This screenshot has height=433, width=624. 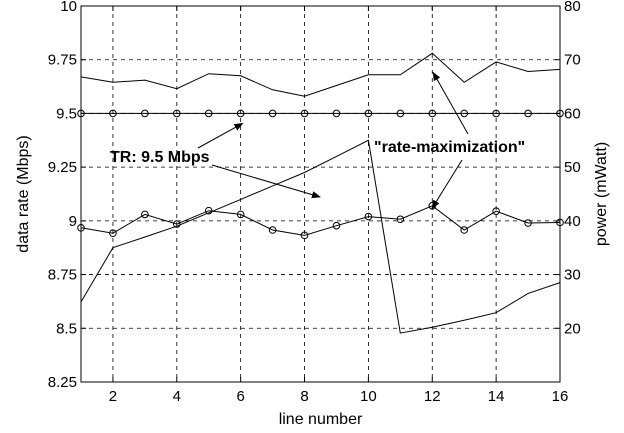 I want to click on annotation-rate-max-label: "rate-maximization", so click(x=449, y=147).